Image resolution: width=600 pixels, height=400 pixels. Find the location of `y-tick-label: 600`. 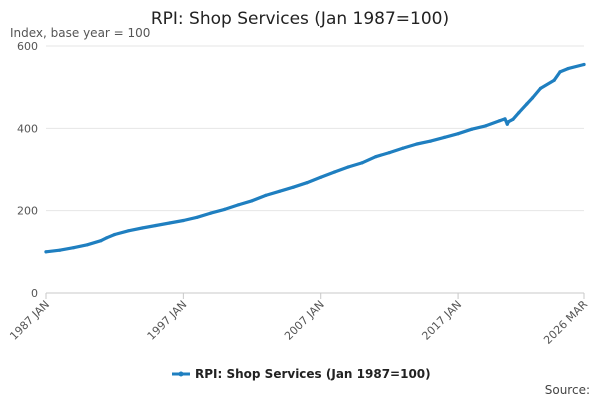

y-tick-label: 600 is located at coordinates (27, 46).